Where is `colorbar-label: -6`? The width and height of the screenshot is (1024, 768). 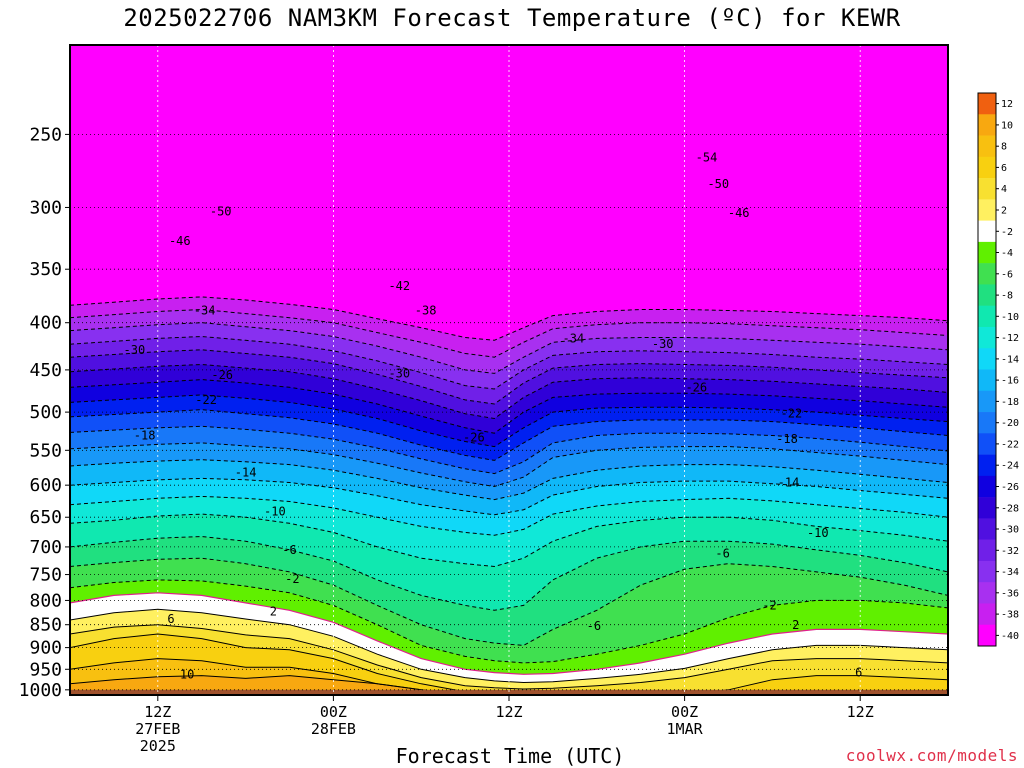 colorbar-label: -6 is located at coordinates (1007, 274).